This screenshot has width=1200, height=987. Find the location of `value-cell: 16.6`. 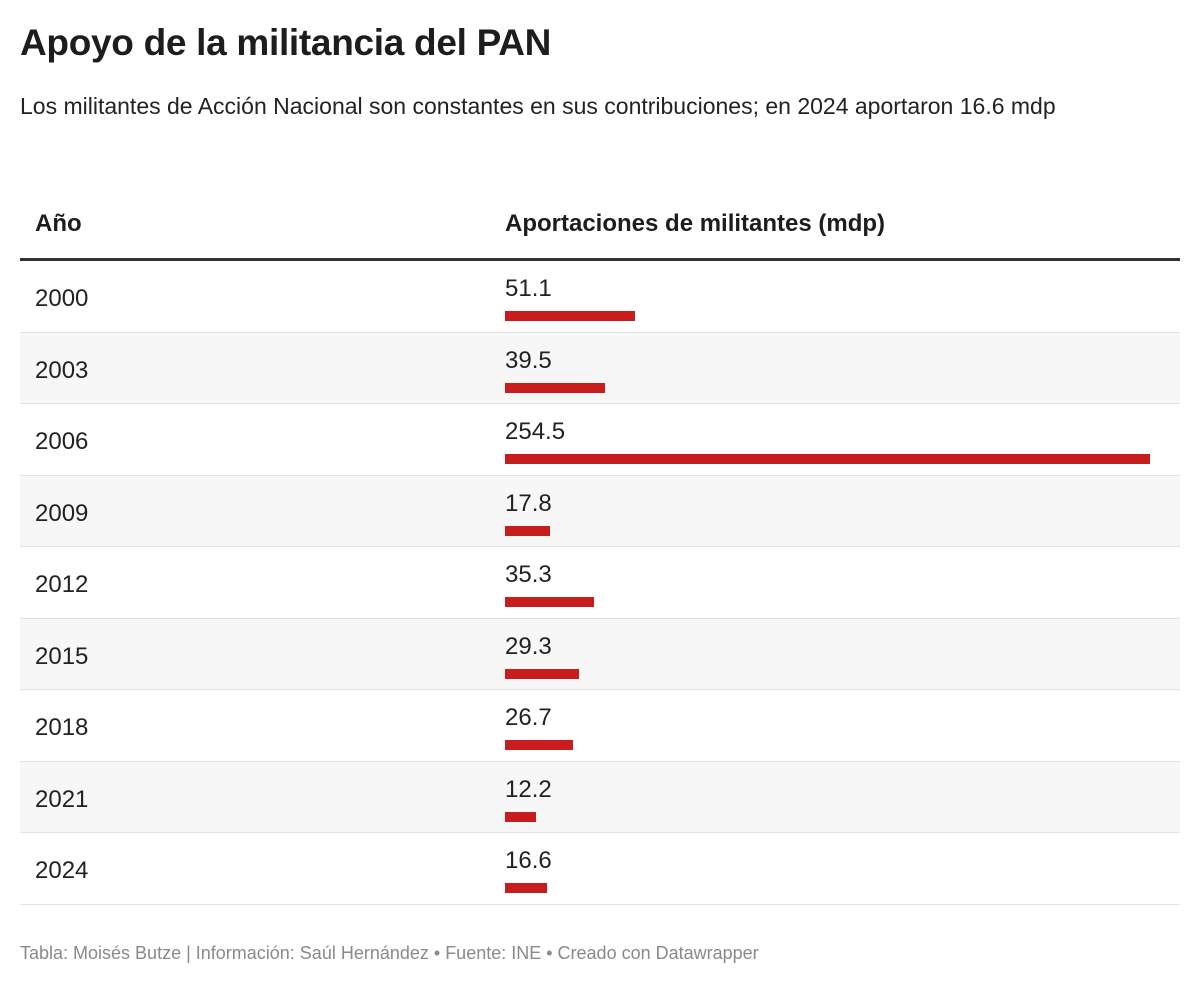

value-cell: 16.6 is located at coordinates (842, 868).